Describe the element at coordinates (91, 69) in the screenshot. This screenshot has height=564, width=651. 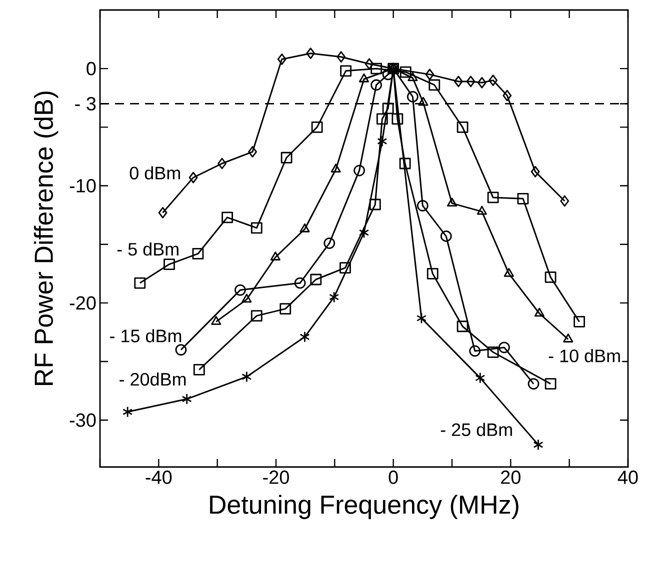
I see `y-tick-label: 0` at that location.